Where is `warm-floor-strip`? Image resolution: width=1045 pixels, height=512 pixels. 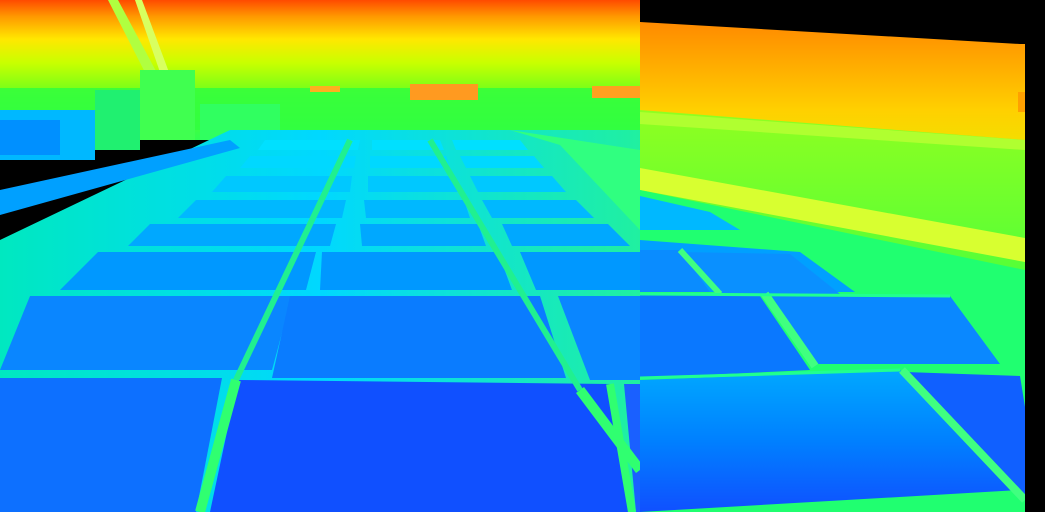 warm-floor-strip is located at coordinates (832, 215).